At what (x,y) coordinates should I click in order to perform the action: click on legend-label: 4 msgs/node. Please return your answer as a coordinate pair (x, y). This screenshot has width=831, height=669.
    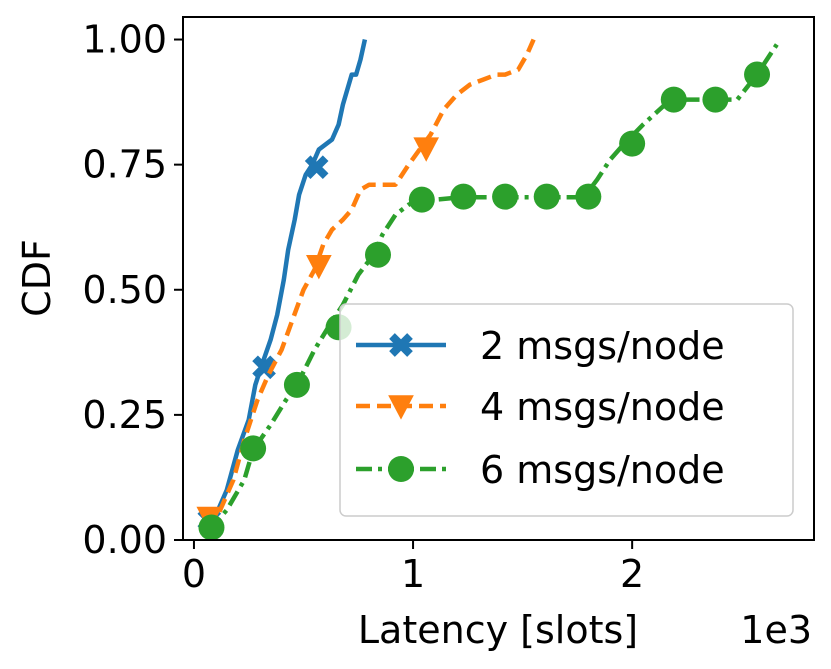
    Looking at the image, I should click on (602, 407).